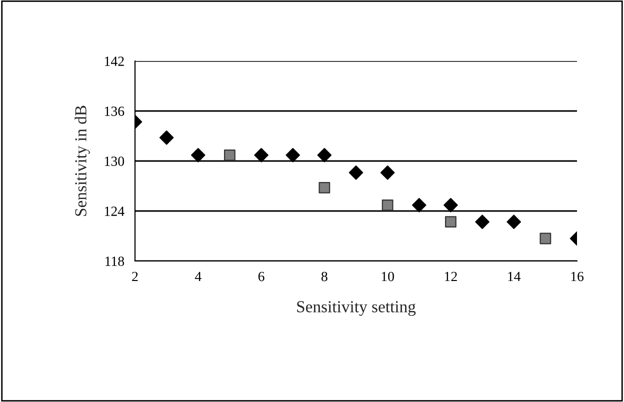 The height and width of the screenshot is (402, 624). I want to click on x-tick-label: 12, so click(450, 277).